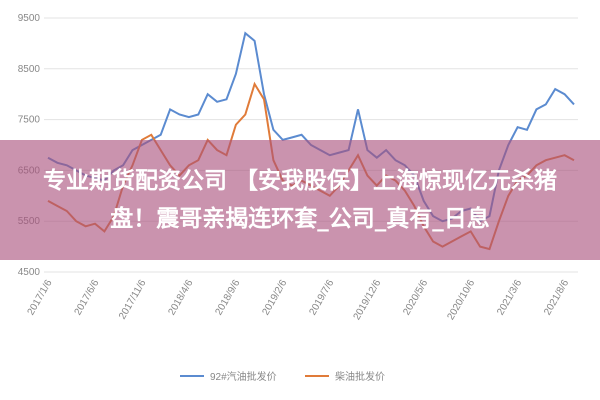  Describe the element at coordinates (274, 298) in the screenshot. I see `x-tick-label: 2019/2/6` at that location.